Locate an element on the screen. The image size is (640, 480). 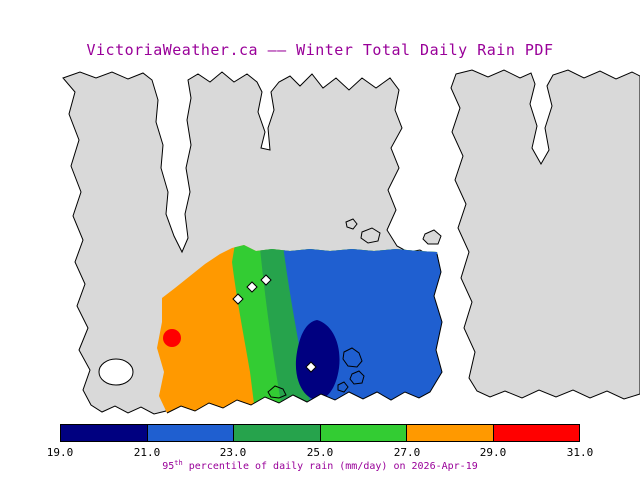
tick-label-21: 21.0 is located at coordinates (147, 452).